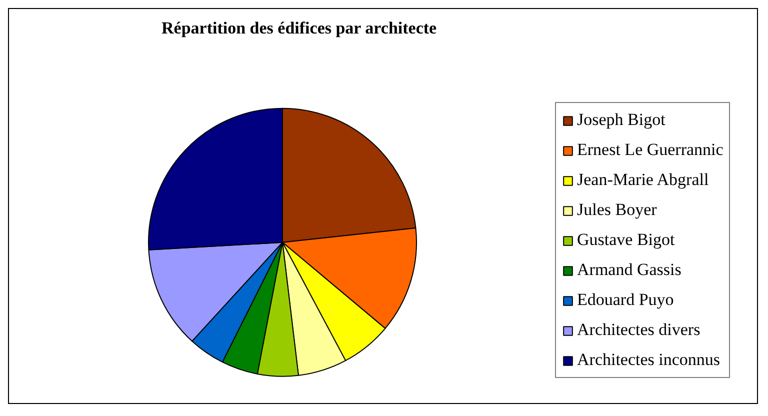 The image size is (768, 416). What do you see at coordinates (648, 360) in the screenshot?
I see `legend-label: Architectes inconnus` at bounding box center [648, 360].